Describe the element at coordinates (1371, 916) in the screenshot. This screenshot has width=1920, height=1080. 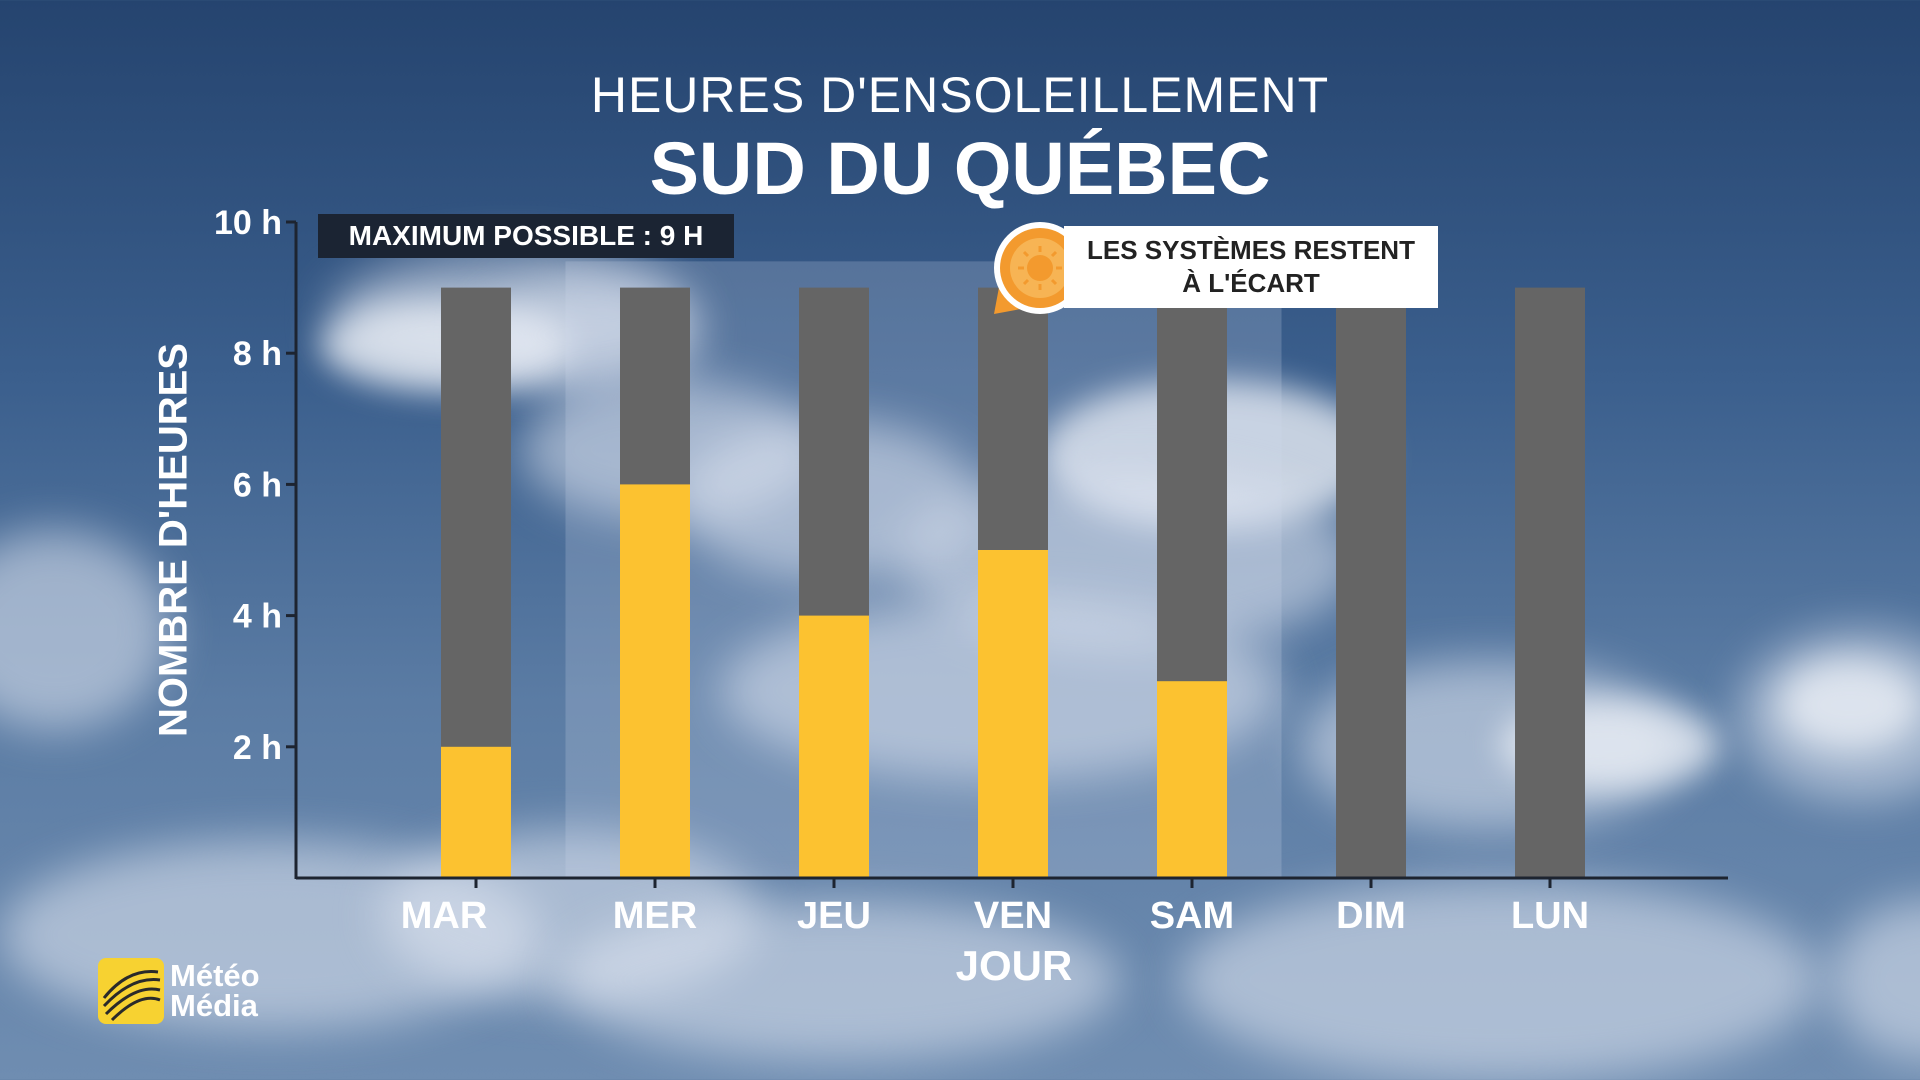
I see `x-tick-label-dim: DIM` at that location.